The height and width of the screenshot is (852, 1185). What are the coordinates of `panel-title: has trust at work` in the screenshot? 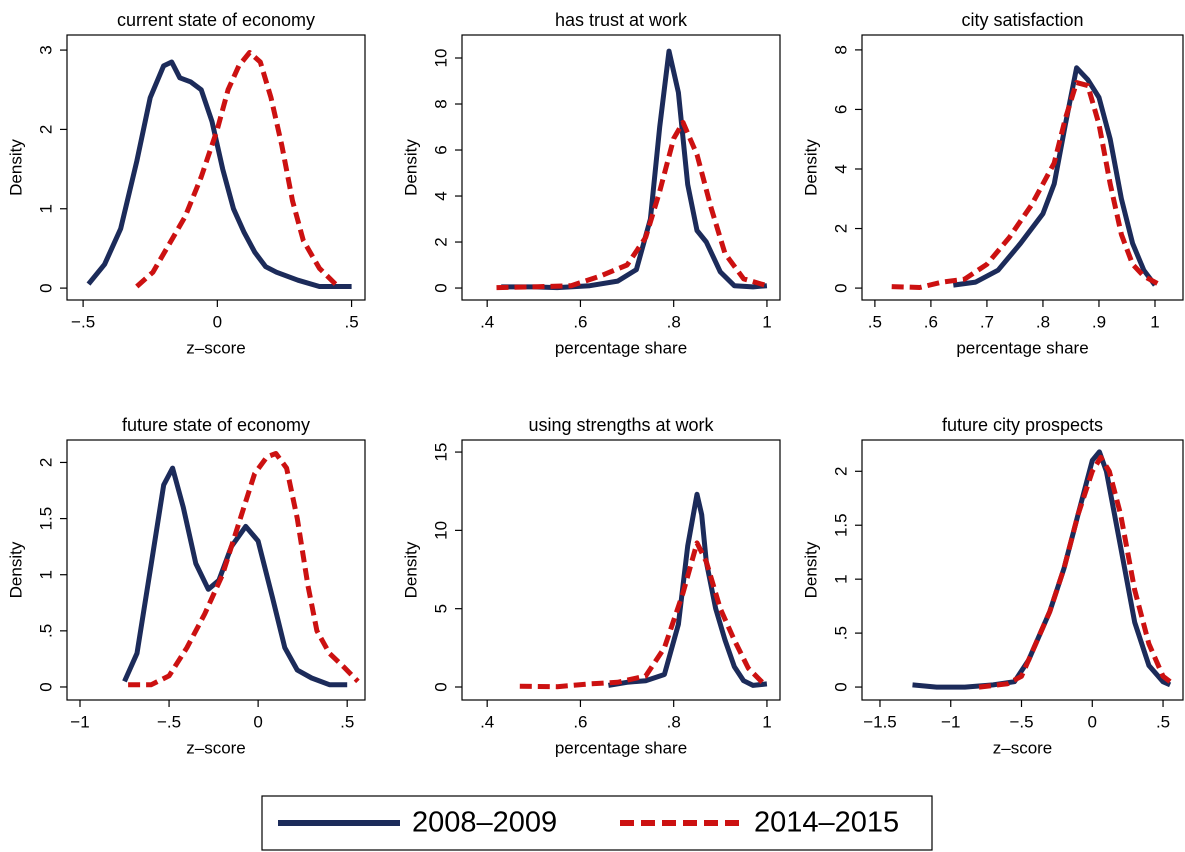 It's located at (621, 20).